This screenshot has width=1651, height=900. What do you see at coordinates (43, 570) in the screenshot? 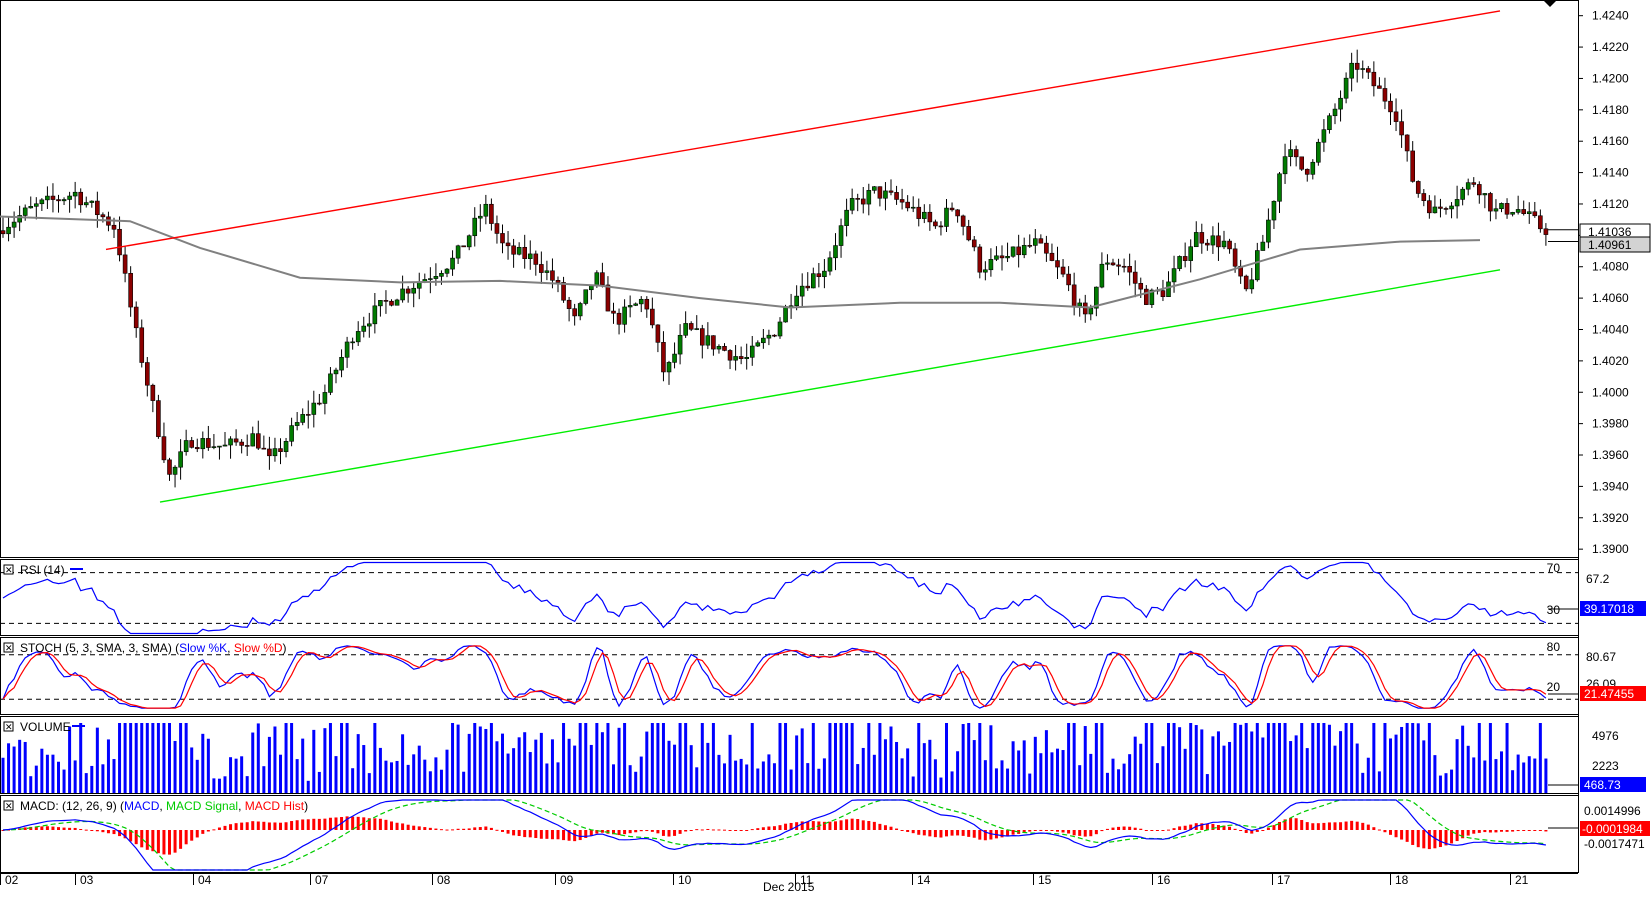
I see `rsi-header: ✕ RSI (14)` at bounding box center [43, 570].